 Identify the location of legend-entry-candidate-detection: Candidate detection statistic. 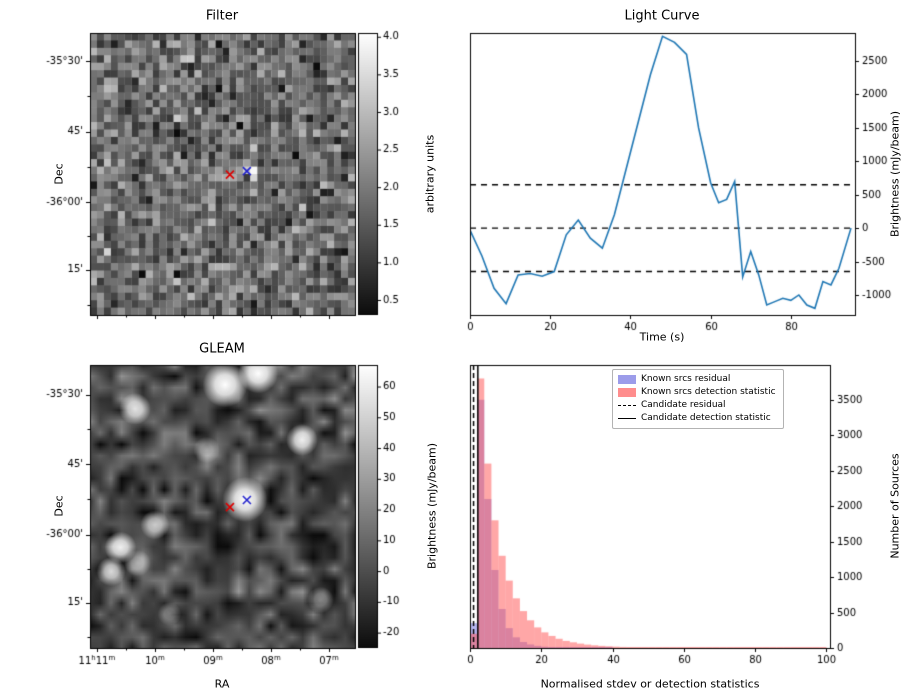
(697, 418).